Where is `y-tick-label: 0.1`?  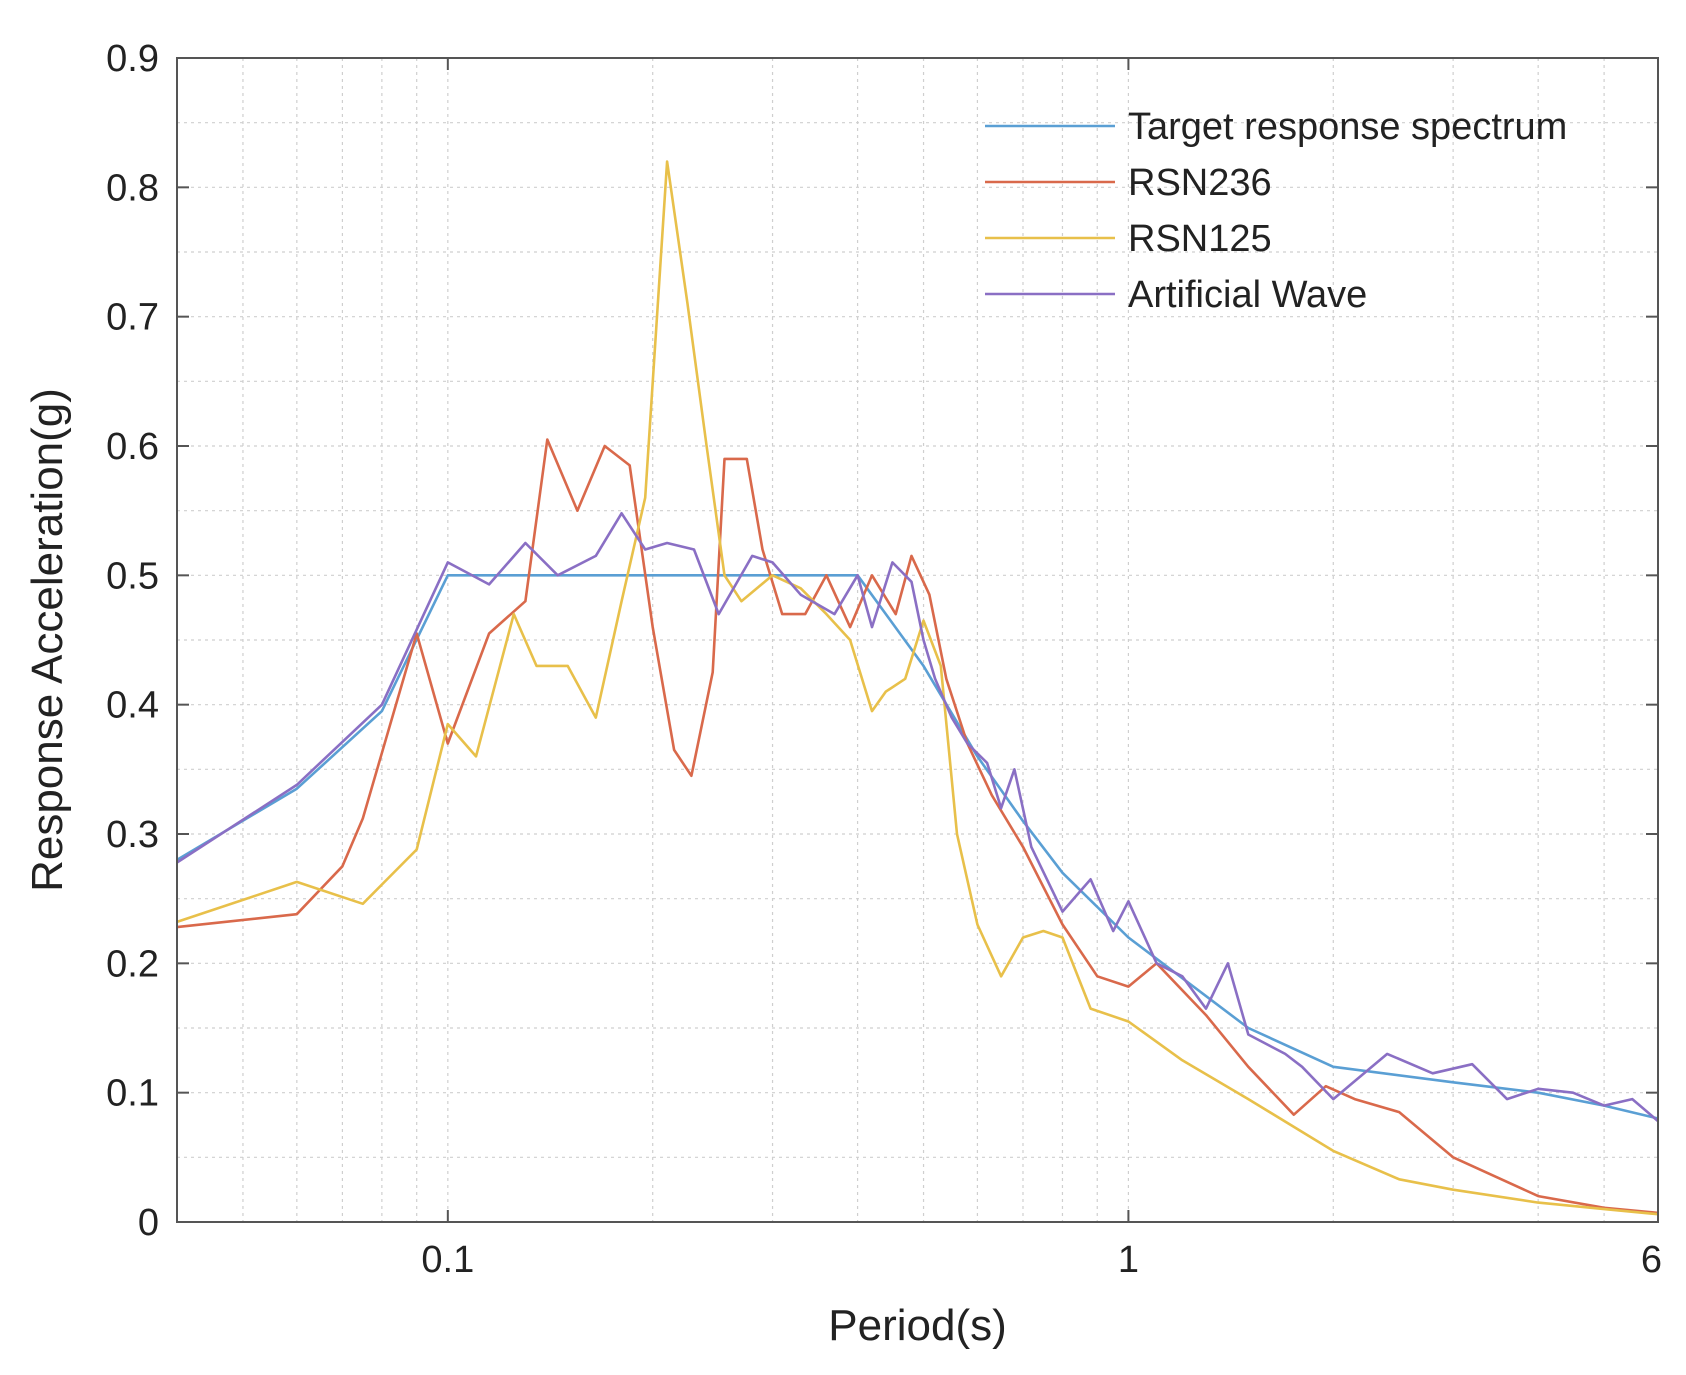
y-tick-label: 0.1 is located at coordinates (132, 1094).